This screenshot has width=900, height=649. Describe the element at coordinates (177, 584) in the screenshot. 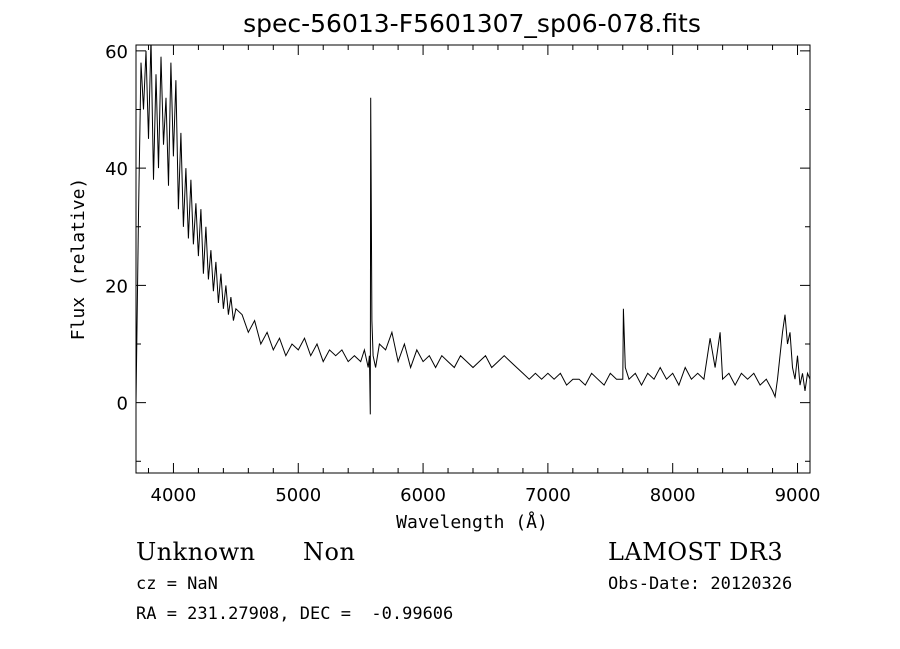

I see `redshift-value: cz = NaN` at that location.